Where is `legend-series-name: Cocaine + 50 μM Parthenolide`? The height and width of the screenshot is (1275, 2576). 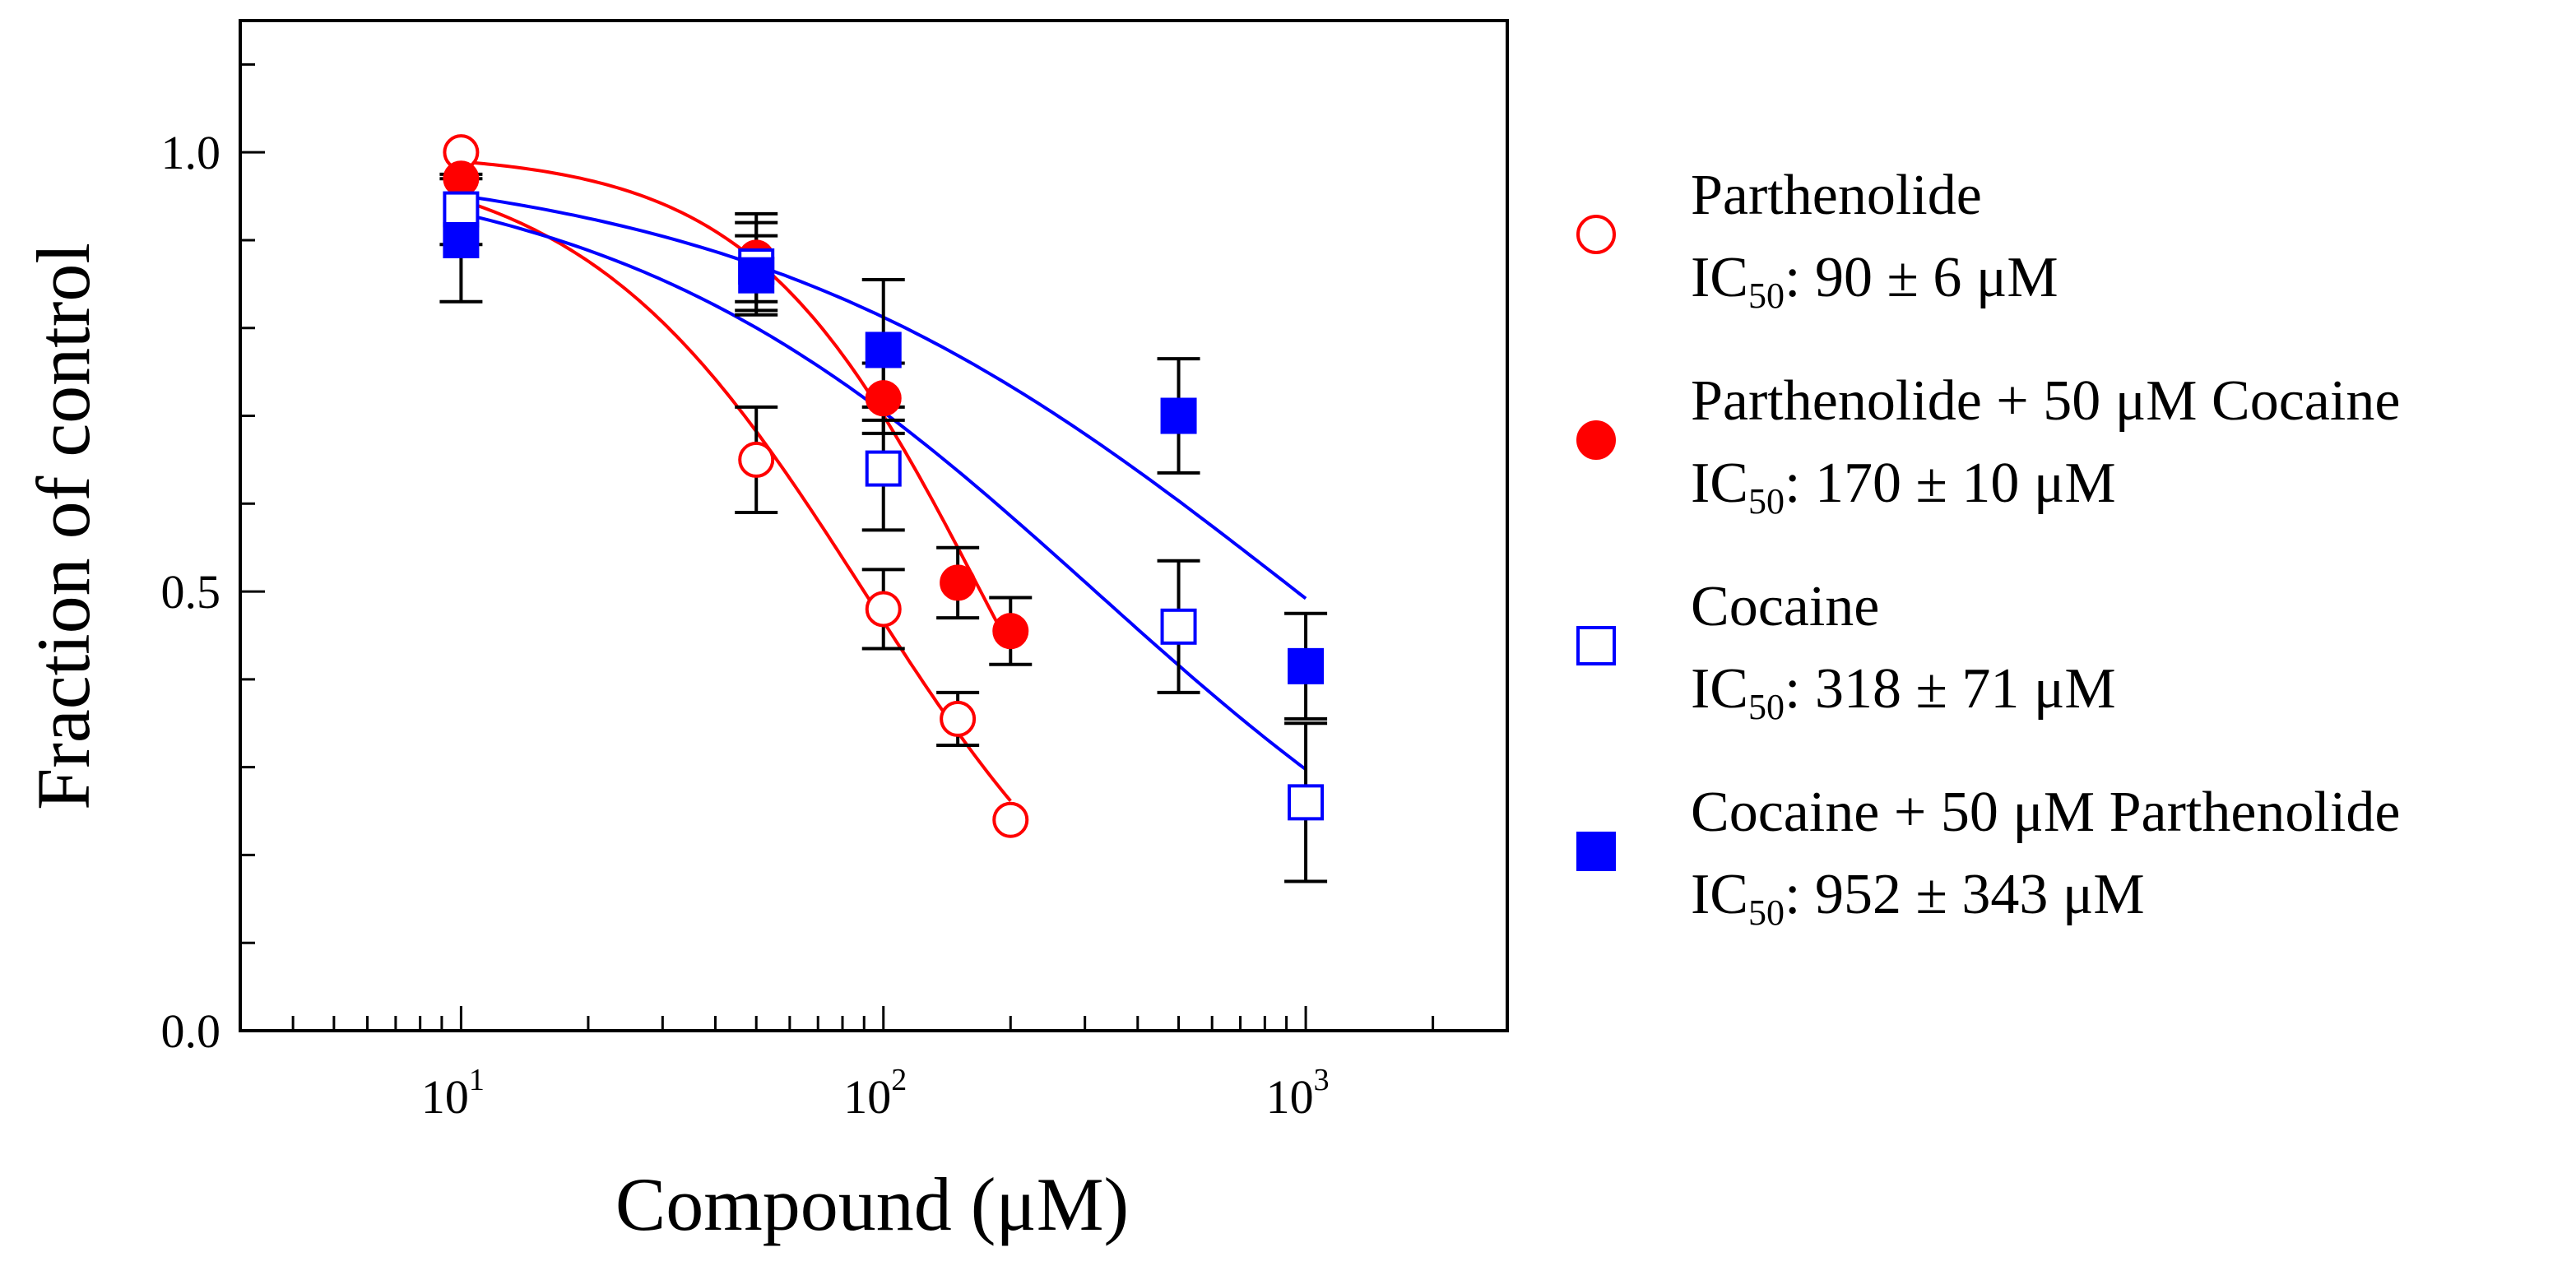
legend-series-name: Cocaine + 50 μM Parthenolide is located at coordinates (2045, 812).